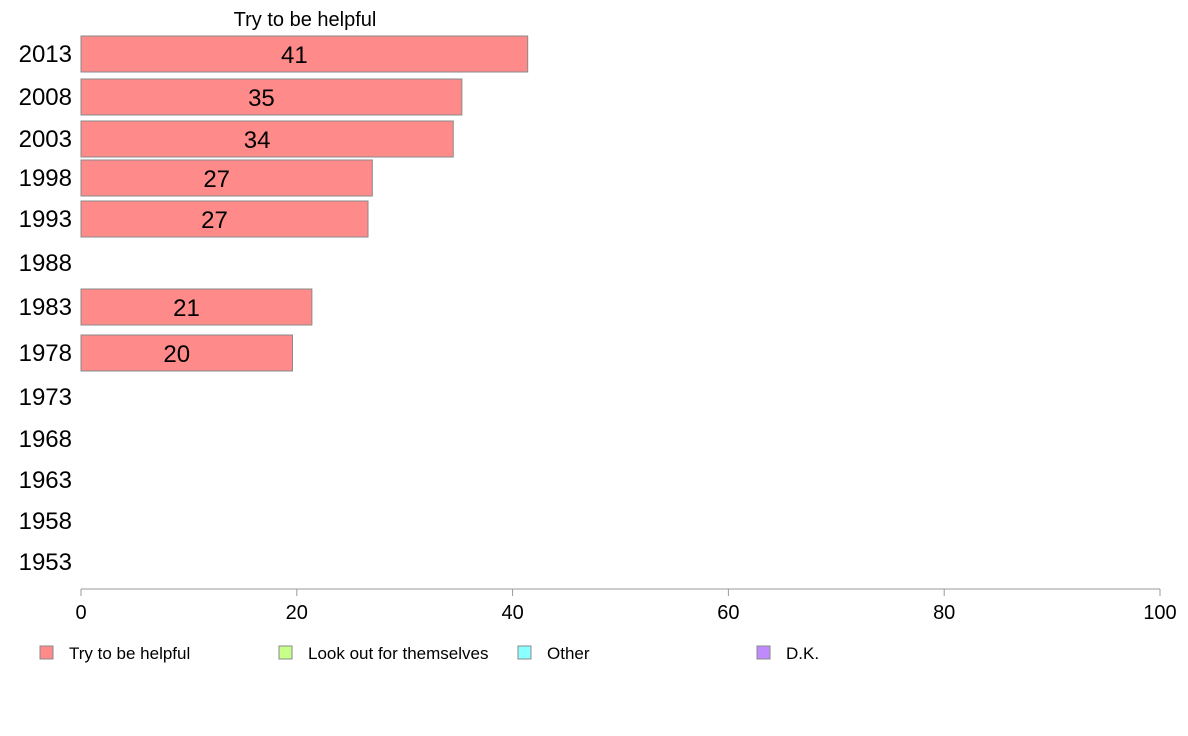 The height and width of the screenshot is (736, 1188). I want to click on year-label: 1958, so click(45, 521).